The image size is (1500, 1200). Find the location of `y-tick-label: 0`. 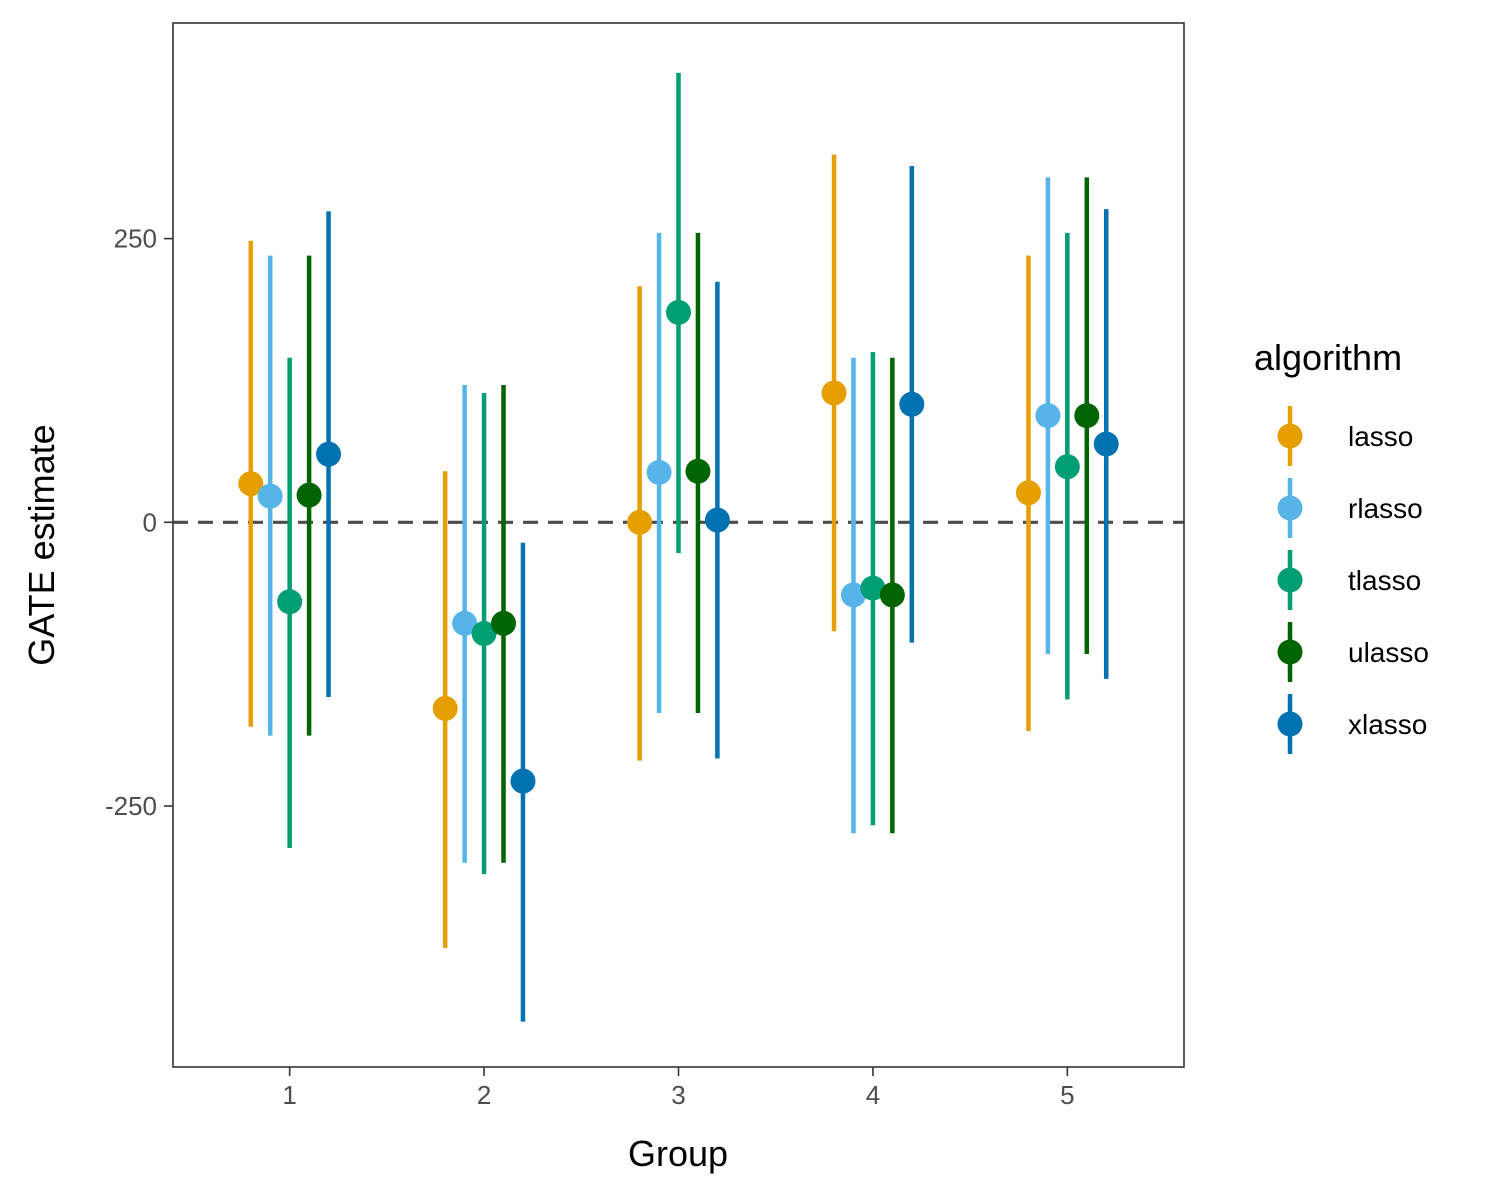

y-tick-label: 0 is located at coordinates (150, 522).